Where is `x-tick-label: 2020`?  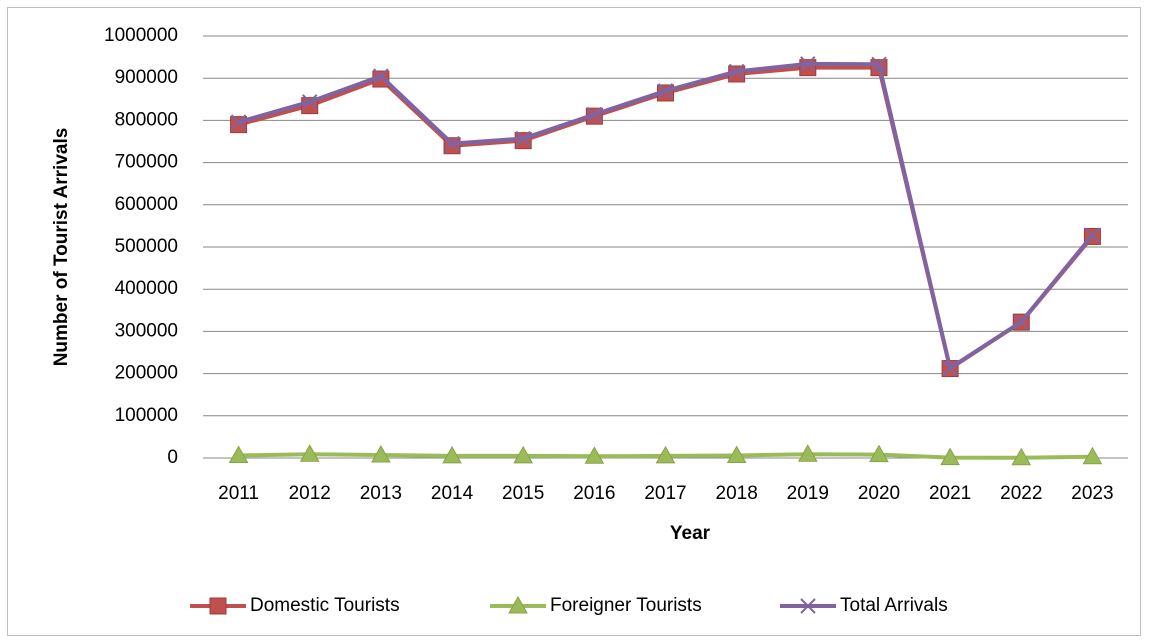 x-tick-label: 2020 is located at coordinates (879, 493).